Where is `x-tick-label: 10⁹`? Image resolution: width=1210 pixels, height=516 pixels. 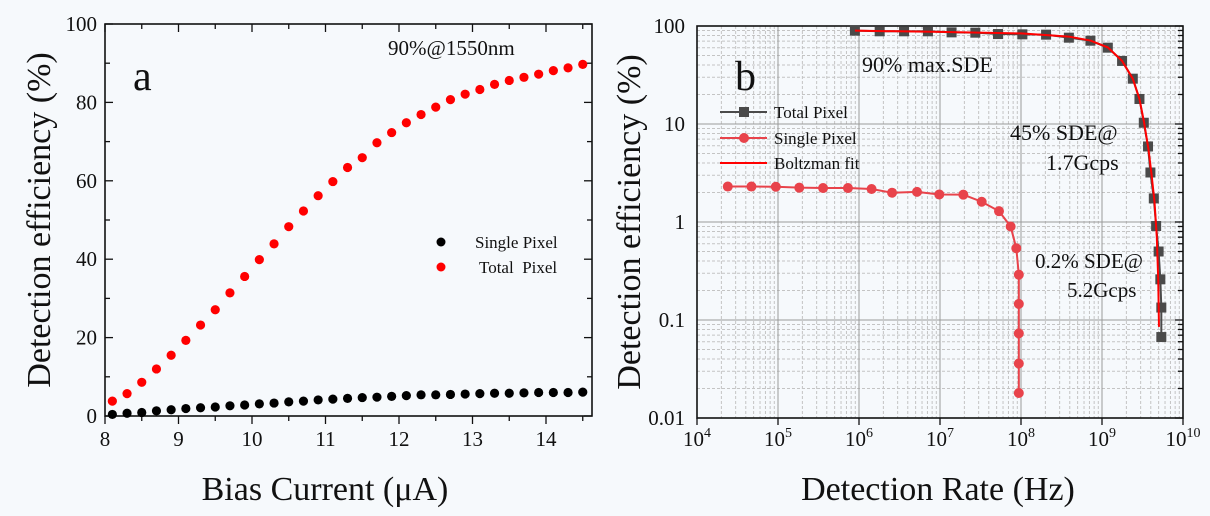
x-tick-label: 10⁹ is located at coordinates (1102, 438).